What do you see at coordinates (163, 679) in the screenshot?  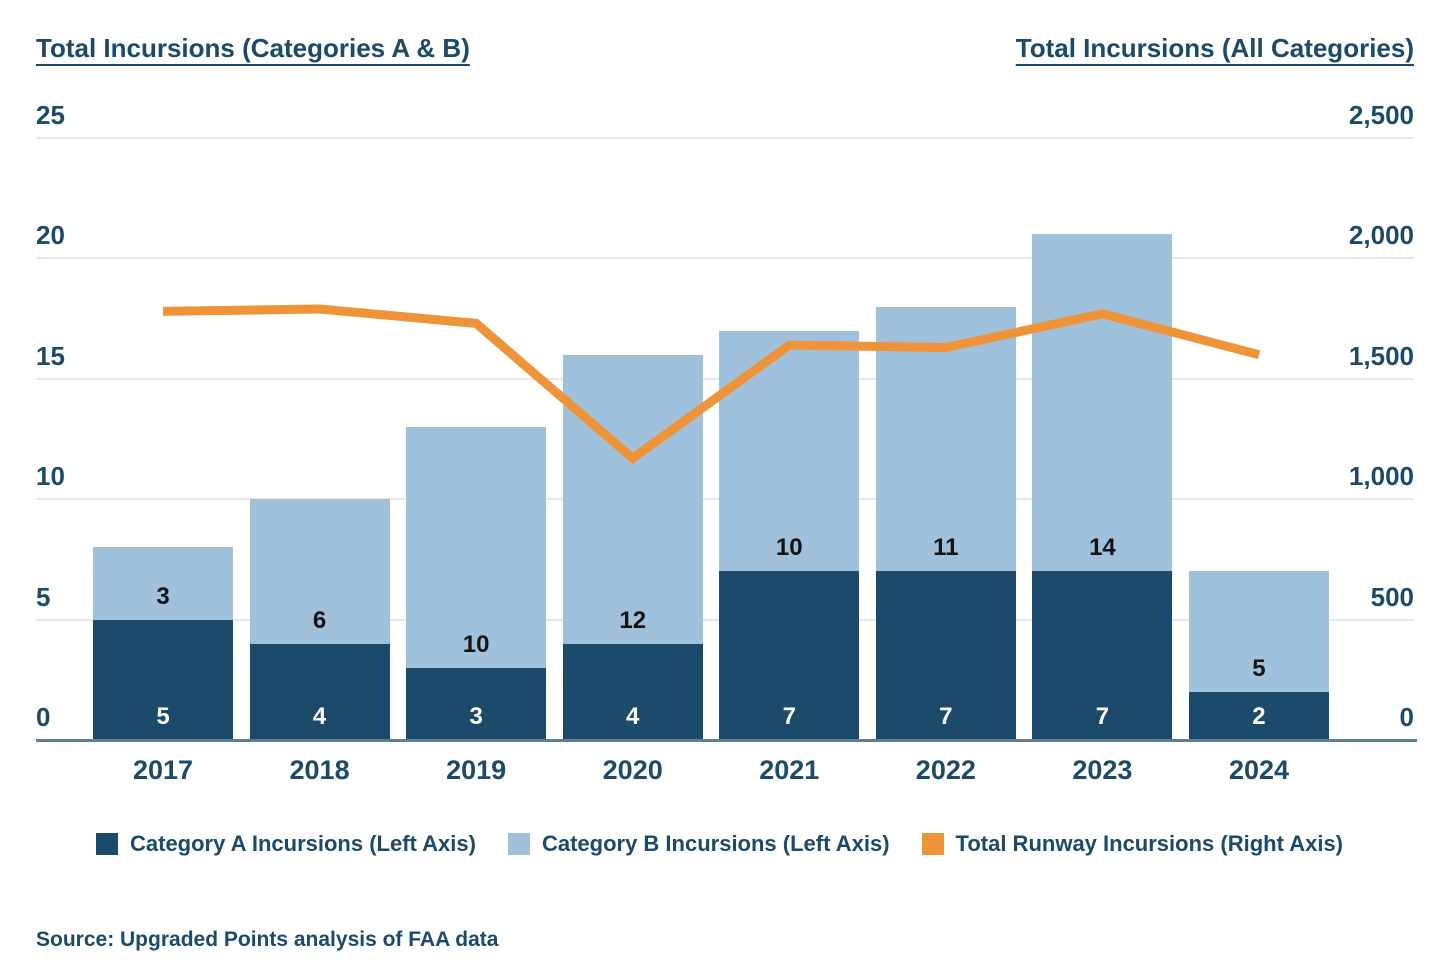 I see `bar-category-a-segment-2017` at bounding box center [163, 679].